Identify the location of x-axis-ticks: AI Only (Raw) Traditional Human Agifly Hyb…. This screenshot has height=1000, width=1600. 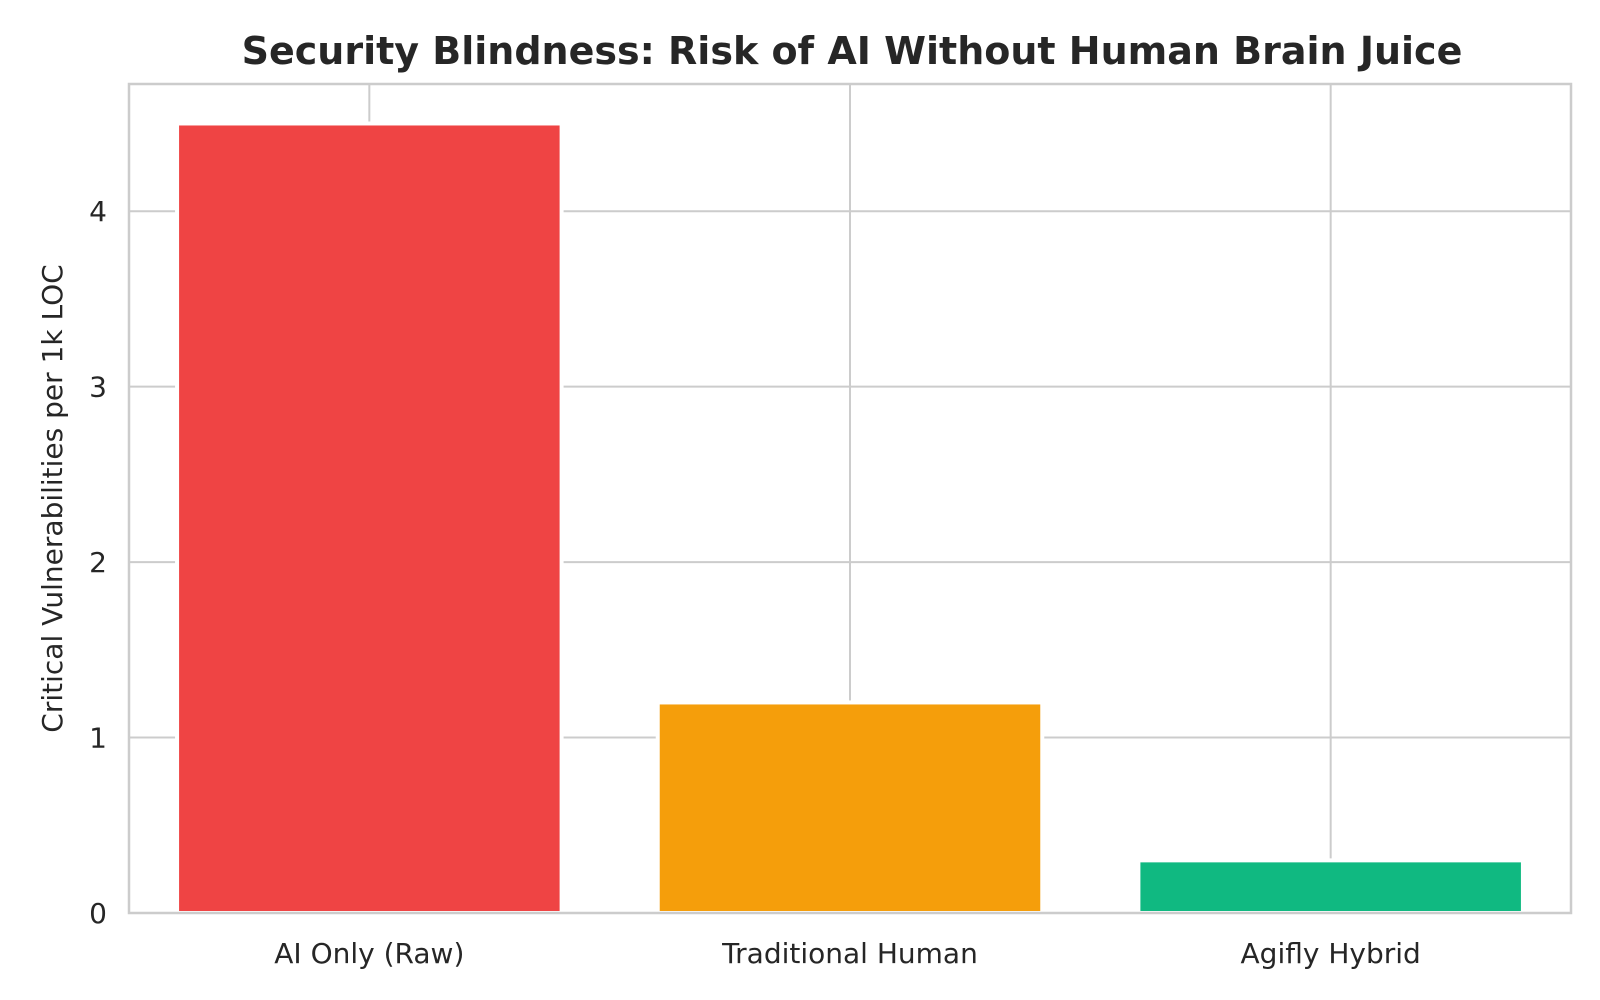
(847, 953).